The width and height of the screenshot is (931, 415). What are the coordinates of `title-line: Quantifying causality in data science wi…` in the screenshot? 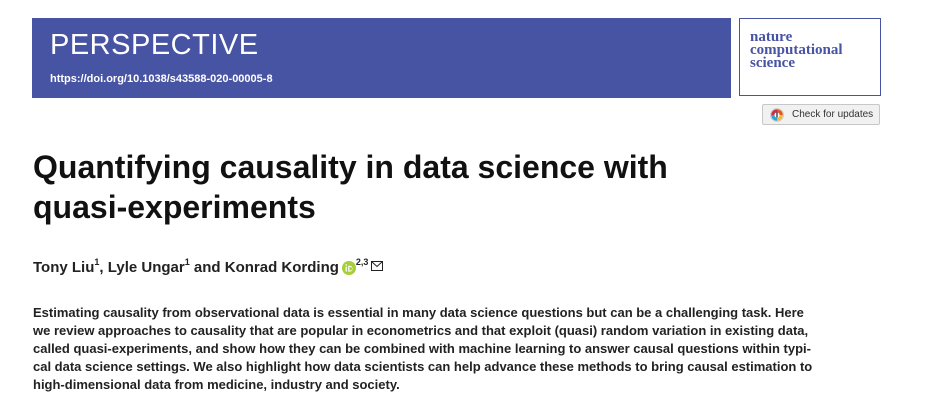 It's located at (350, 167).